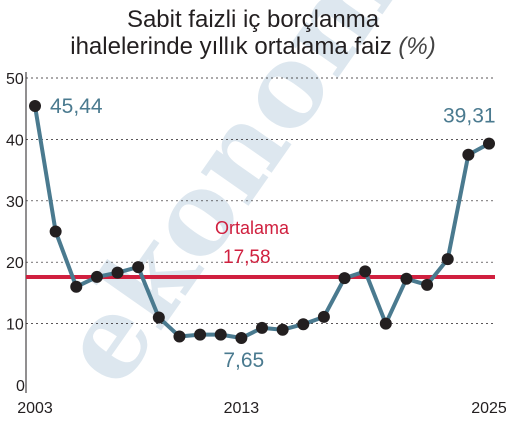 The image size is (506, 424). What do you see at coordinates (247, 257) in the screenshot?
I see `average-value-label: 17,58` at bounding box center [247, 257].